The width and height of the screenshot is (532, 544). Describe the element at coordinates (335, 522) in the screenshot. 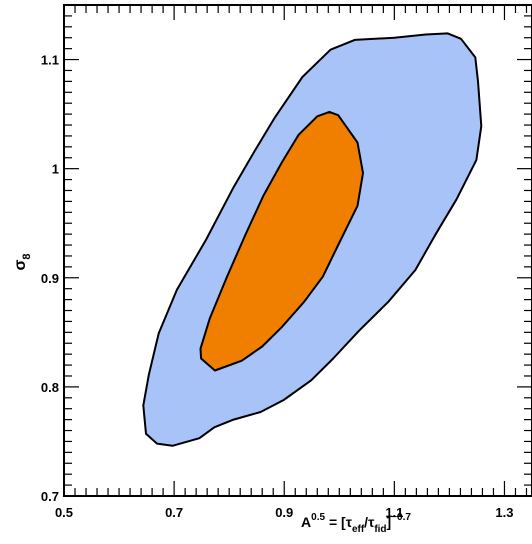

I see `x-label-equals: = [` at that location.